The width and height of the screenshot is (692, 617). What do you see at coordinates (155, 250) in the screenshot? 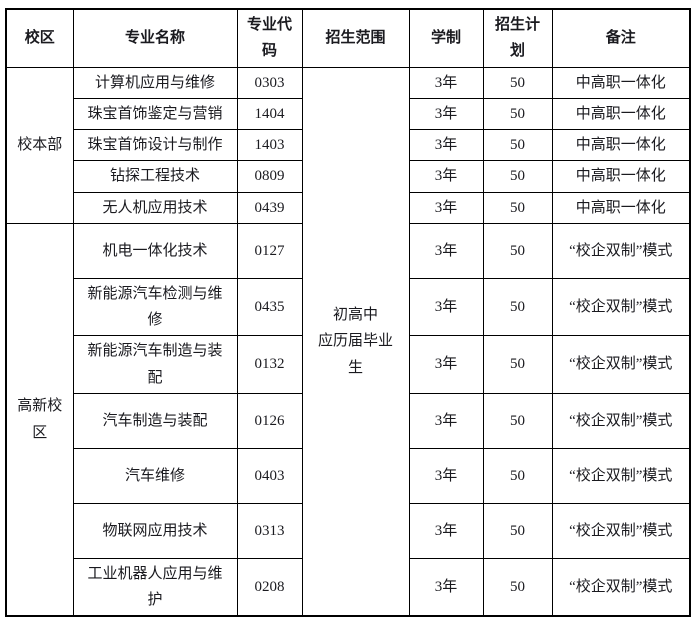
I see `major-name-cell: 机电一体化技术` at bounding box center [155, 250].